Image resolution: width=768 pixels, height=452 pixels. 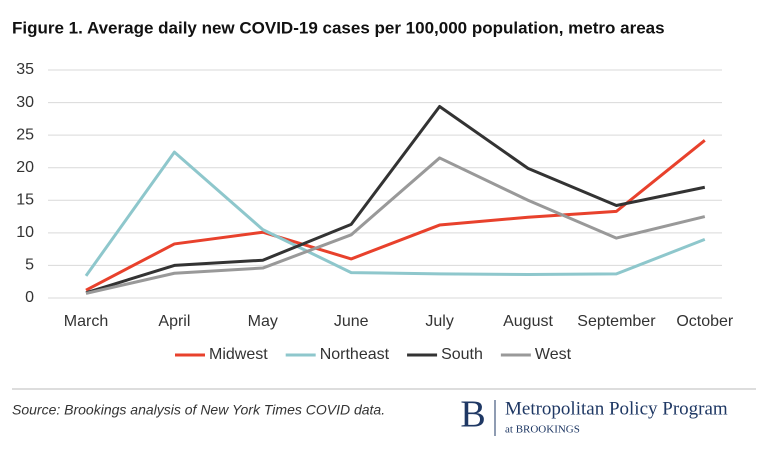 I want to click on legend-label: Northeast, so click(x=355, y=354).